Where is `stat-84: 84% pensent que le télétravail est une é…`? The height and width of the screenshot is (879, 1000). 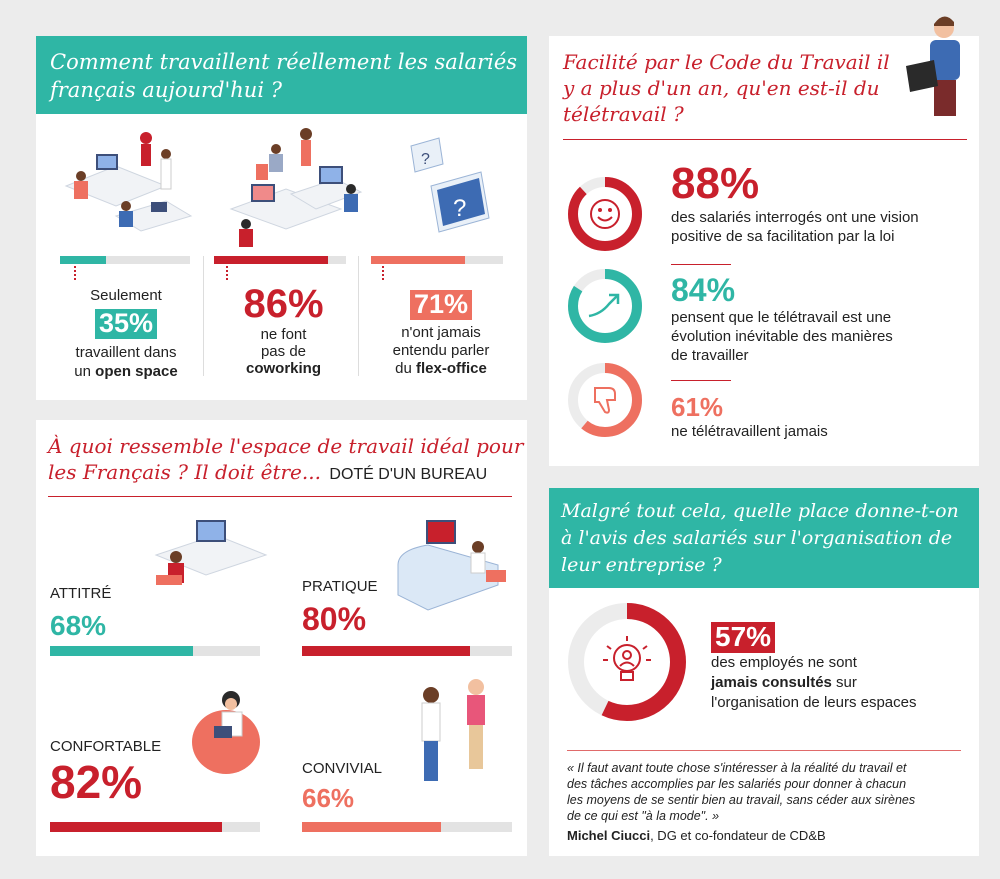
stat-84: 84% pensent que le télétravail est une é… is located at coordinates (782, 318).